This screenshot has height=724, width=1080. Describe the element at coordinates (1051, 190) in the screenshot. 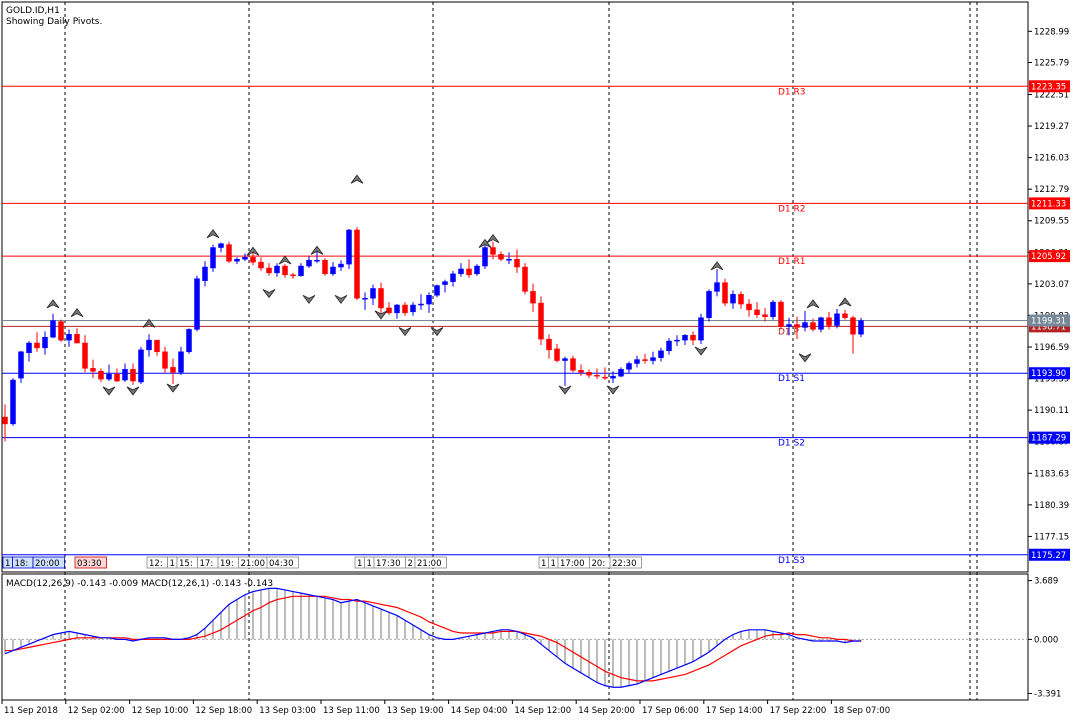

I see `price-tick-label: 1212.79` at that location.